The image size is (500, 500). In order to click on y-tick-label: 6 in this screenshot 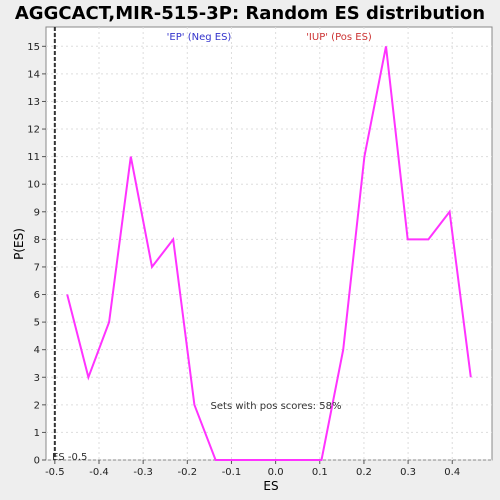, I will do `click(37, 295)`.